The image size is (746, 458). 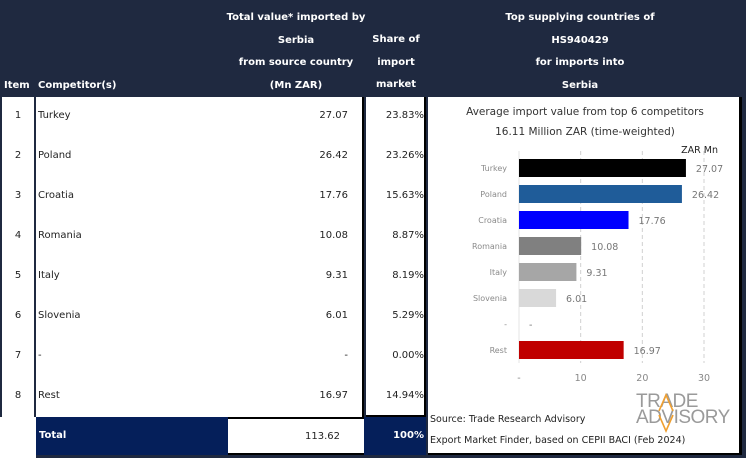 I want to click on row-competitor: Croatia, so click(x=56, y=195).